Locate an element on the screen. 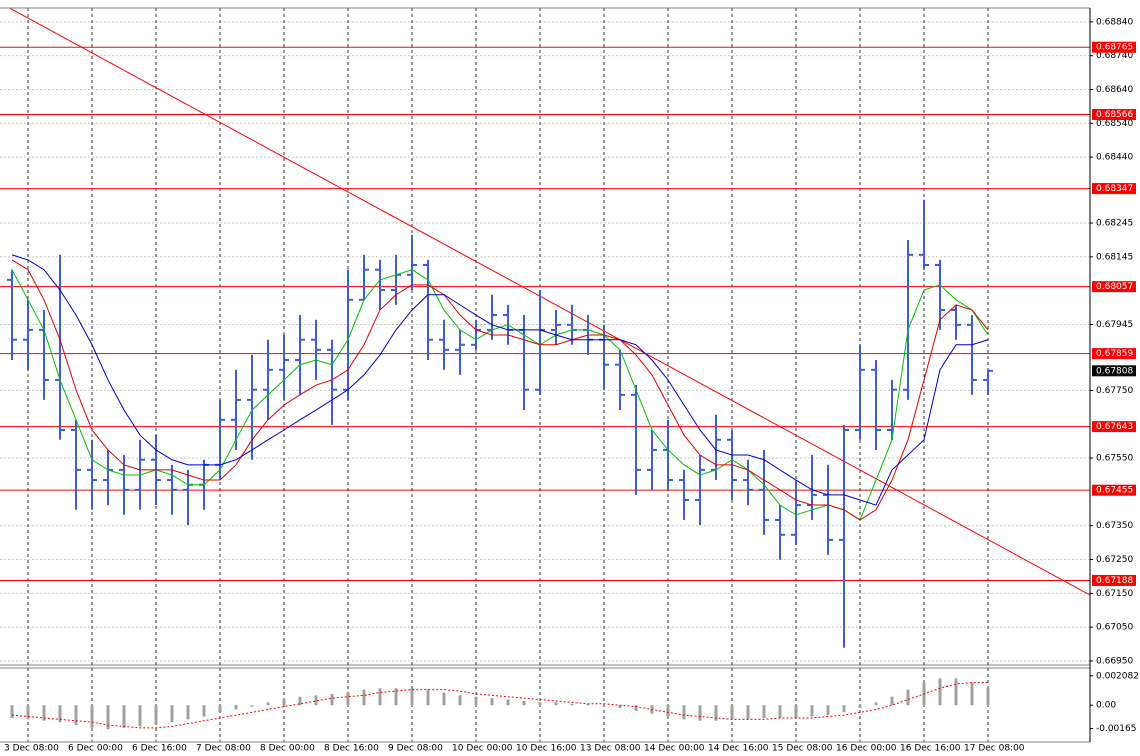 This screenshot has width=1140, height=756. y-tick-label: 0.68640 is located at coordinates (1114, 90).